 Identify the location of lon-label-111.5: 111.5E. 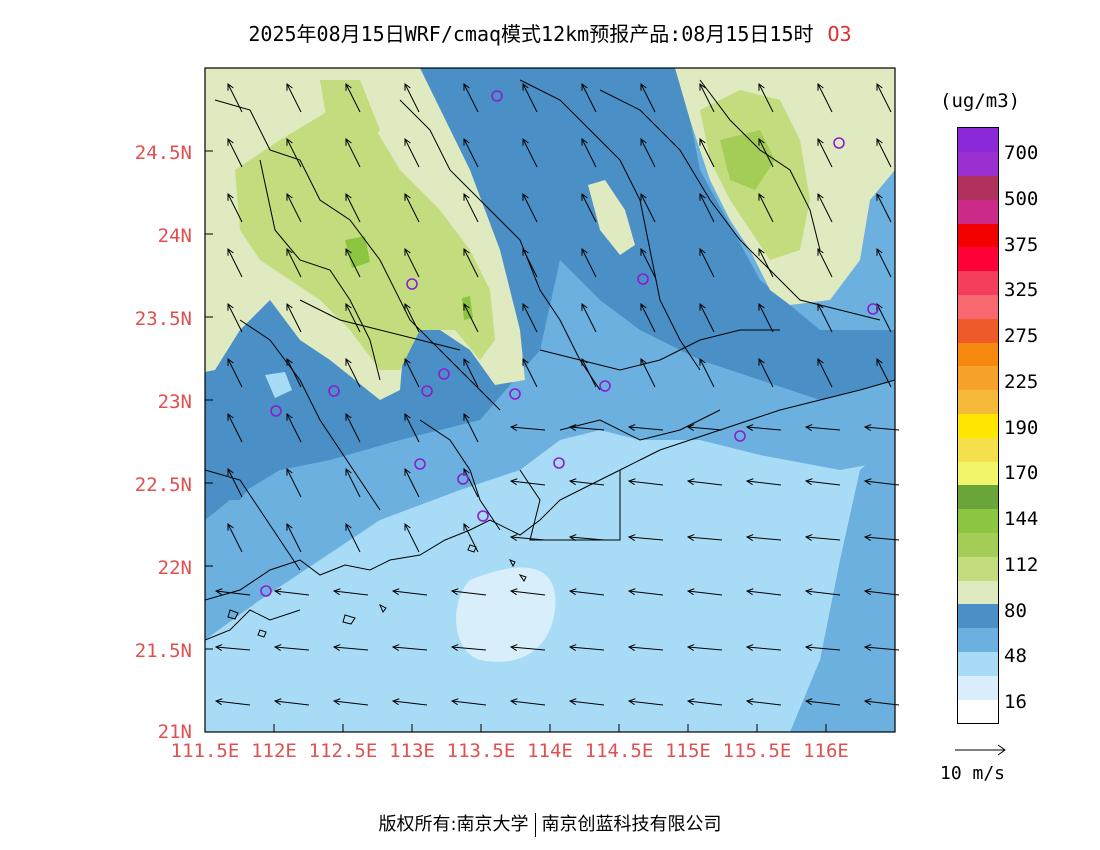
(205, 751).